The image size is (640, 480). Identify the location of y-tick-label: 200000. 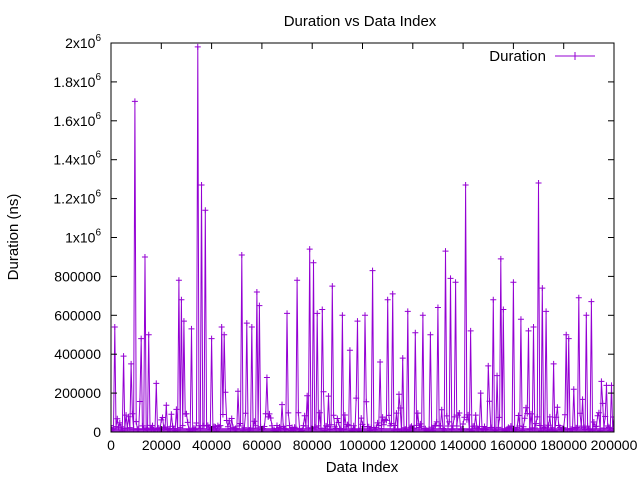
(77, 393).